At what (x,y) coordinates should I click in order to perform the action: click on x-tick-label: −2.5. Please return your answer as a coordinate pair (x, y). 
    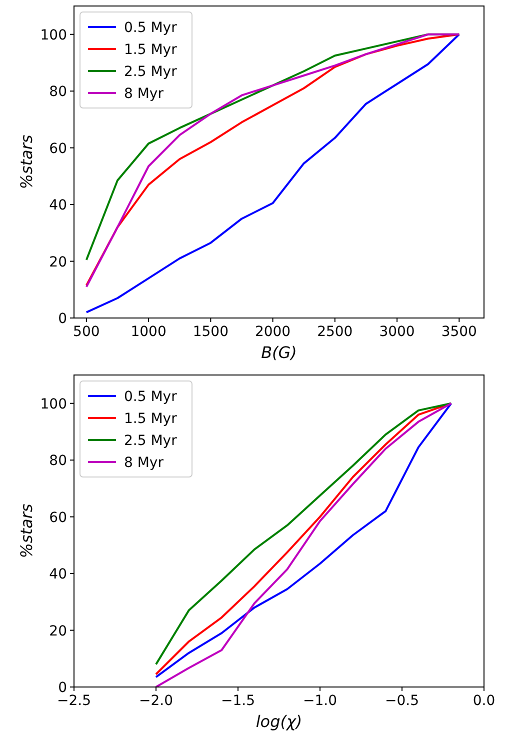
    Looking at the image, I should click on (74, 701).